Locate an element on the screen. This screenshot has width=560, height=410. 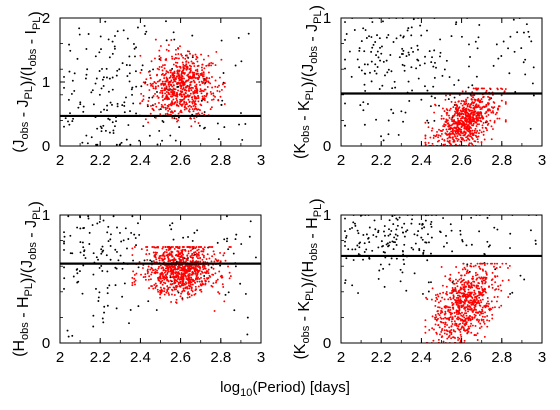
x-tick-label: 2.6 is located at coordinates (461, 160).